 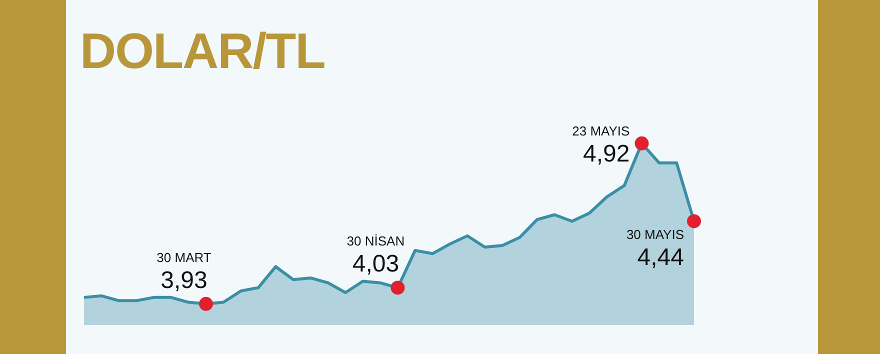 I want to click on data-label: 4,03, so click(x=376, y=264).